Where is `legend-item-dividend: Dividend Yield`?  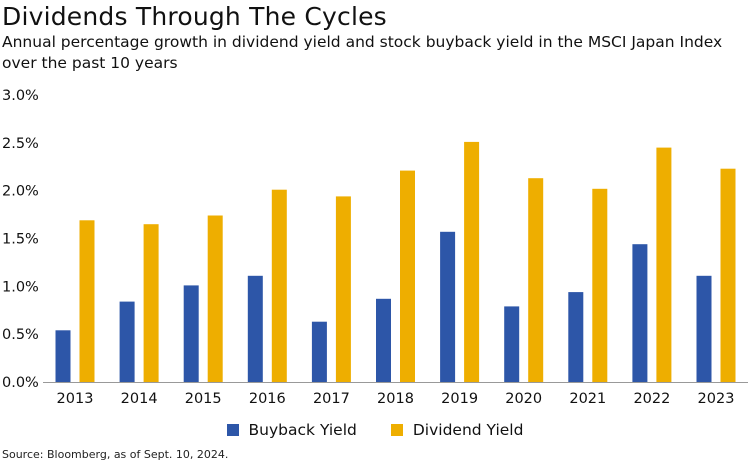 legend-item-dividend: Dividend Yield is located at coordinates (457, 430).